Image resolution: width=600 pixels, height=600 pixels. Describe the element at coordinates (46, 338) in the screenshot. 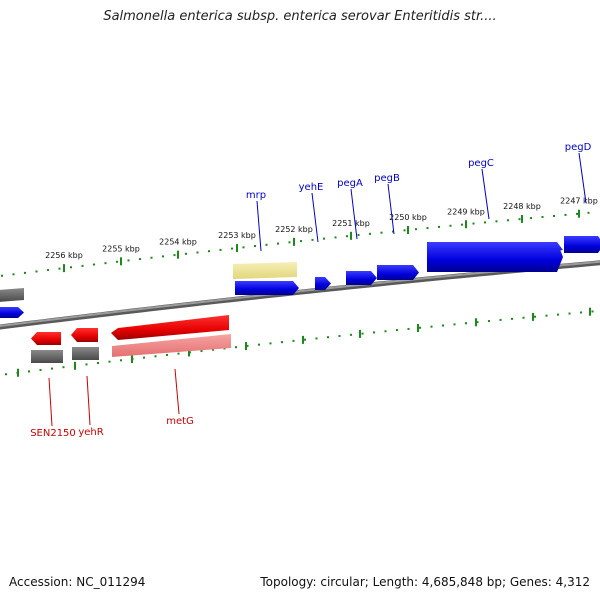

I see `gene-SEN2150` at that location.